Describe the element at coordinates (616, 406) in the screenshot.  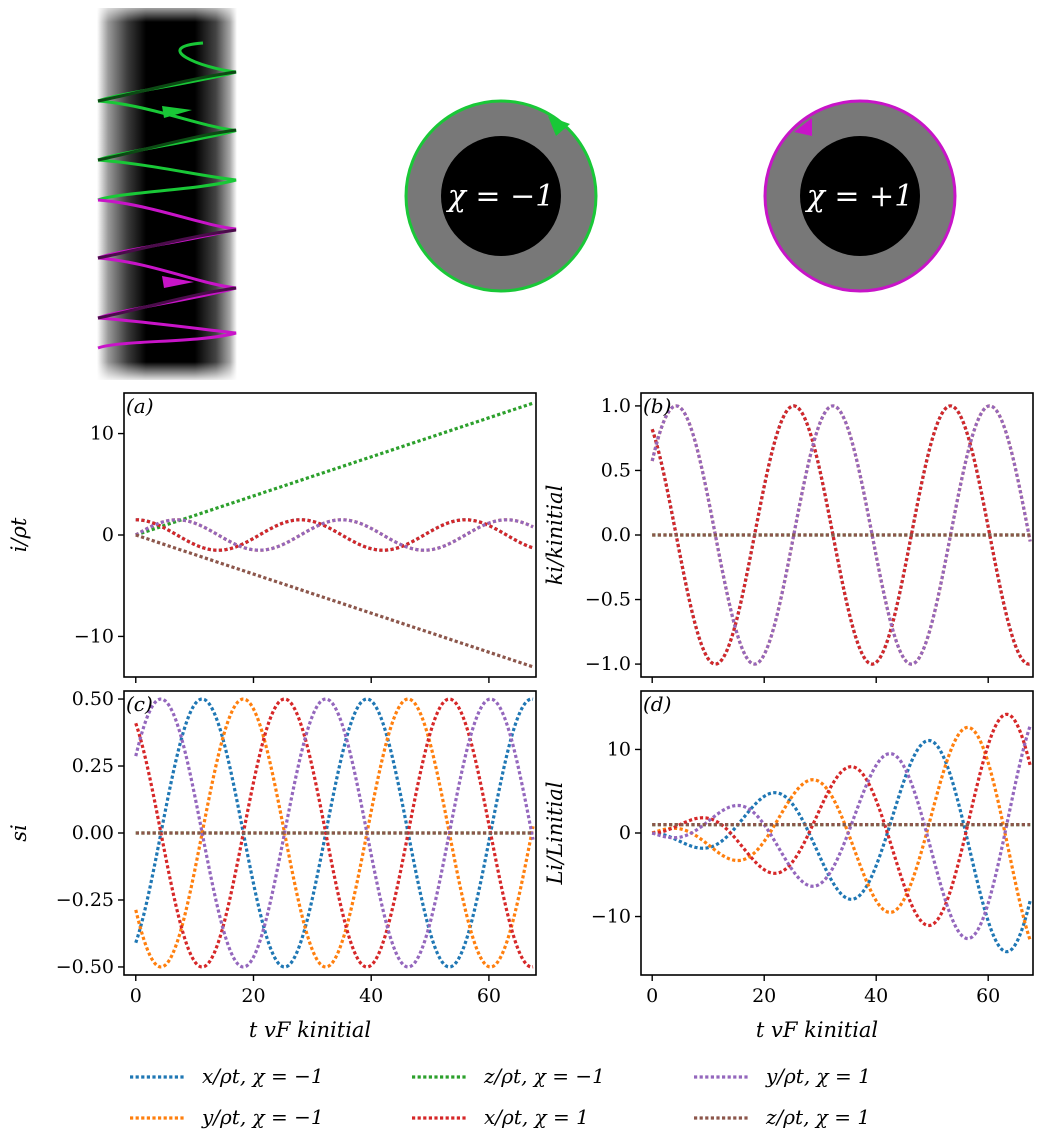
I see `y-tick-label: 1.0` at that location.